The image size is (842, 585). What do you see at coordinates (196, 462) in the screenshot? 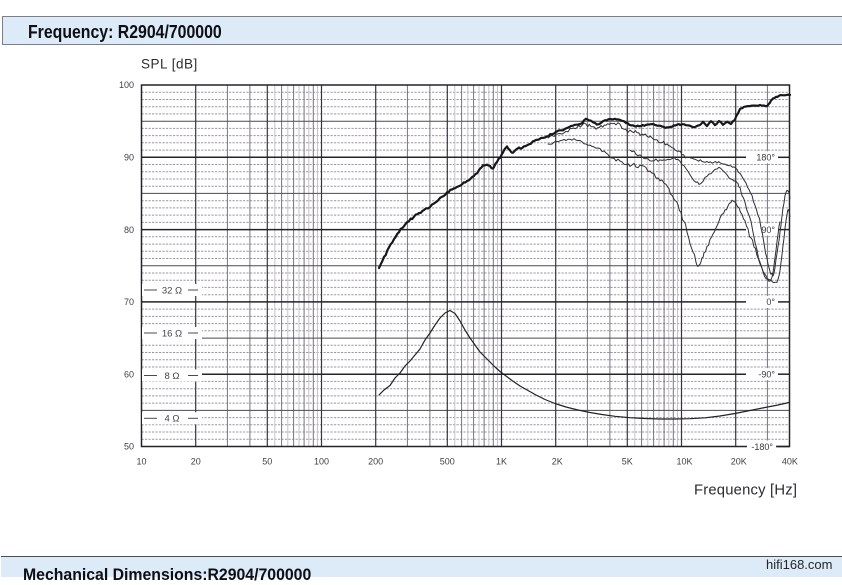
I see `svg-text: 20` at bounding box center [196, 462].